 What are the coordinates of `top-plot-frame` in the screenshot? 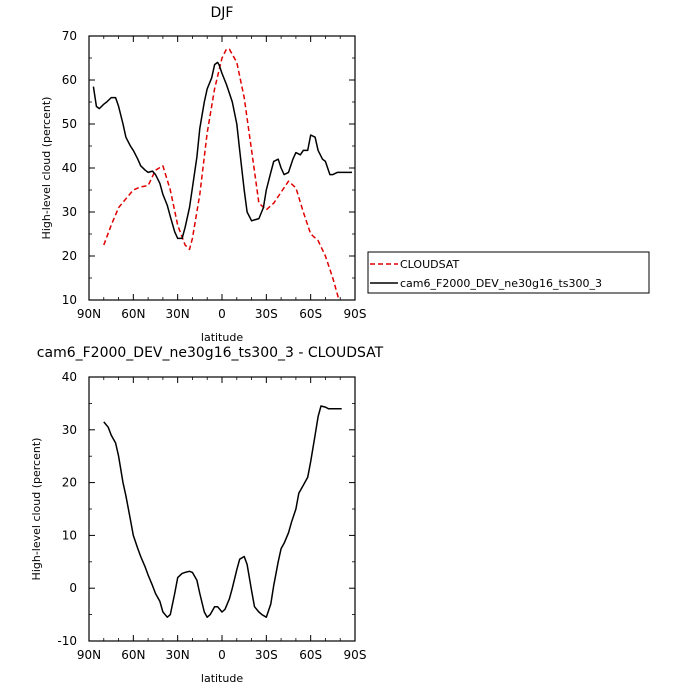 It's located at (222, 168).